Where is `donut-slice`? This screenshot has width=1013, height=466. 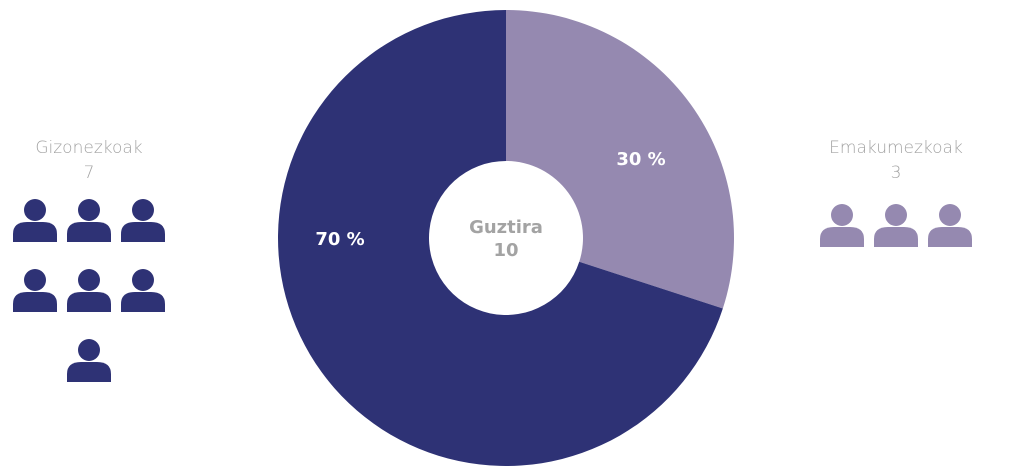
donut-slice is located at coordinates (620, 159).